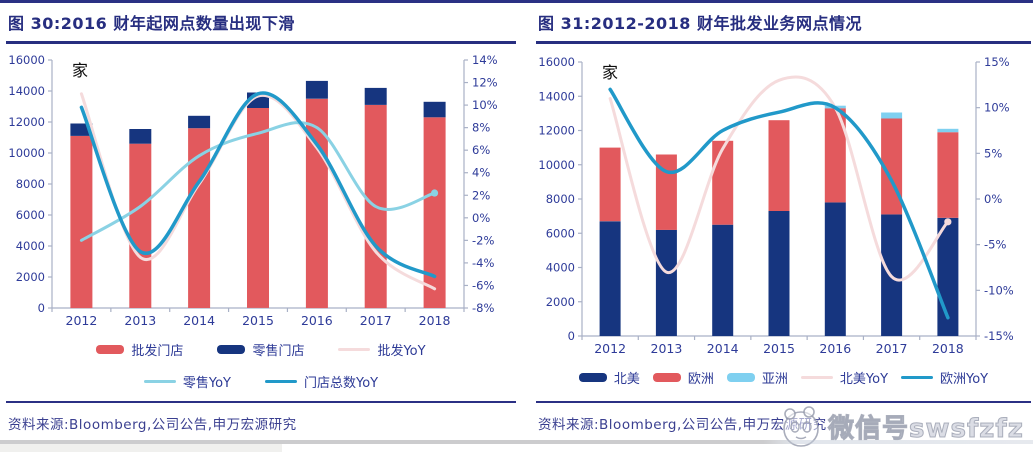 This screenshot has height=471, width=1033. What do you see at coordinates (740, 377) in the screenshot?
I see `legend-bar-swatch-亚洲` at bounding box center [740, 377].